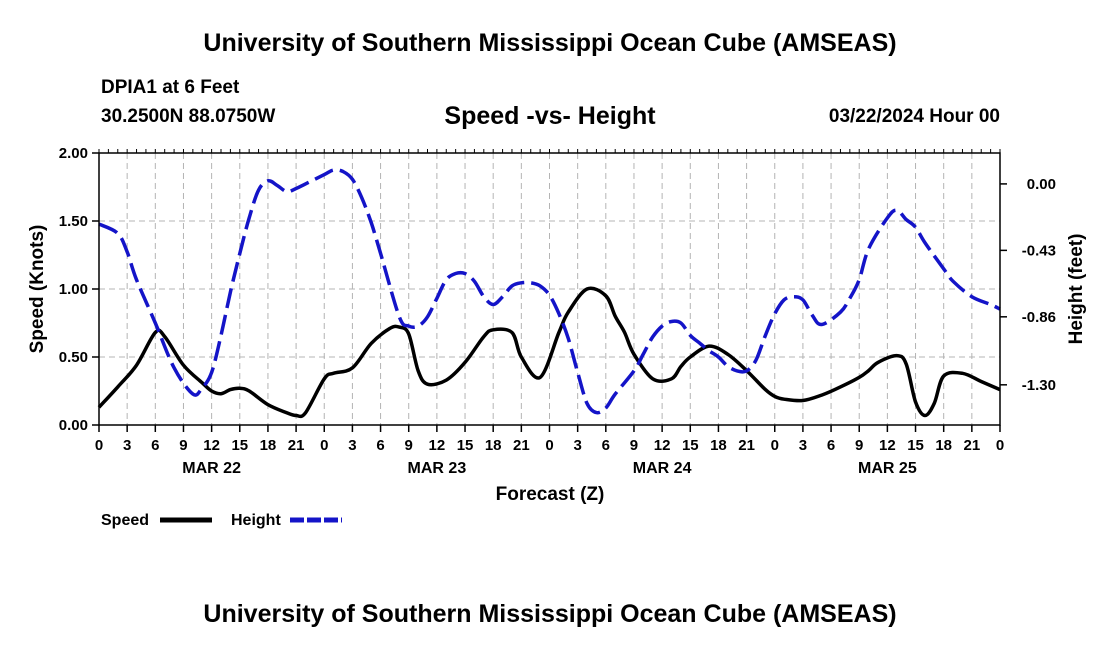 This screenshot has height=650, width=1100. What do you see at coordinates (914, 116) in the screenshot?
I see `forecast-datetime: 03/22/2024 Hour 00` at bounding box center [914, 116].